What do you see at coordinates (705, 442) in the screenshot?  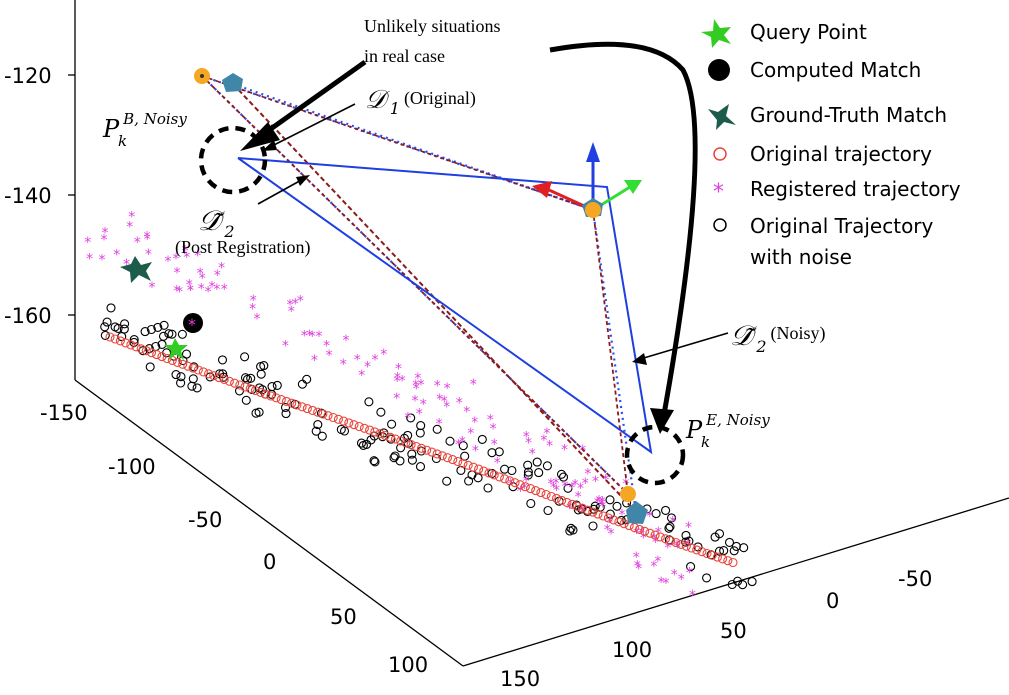 I see `pke-sub: k` at bounding box center [705, 442].